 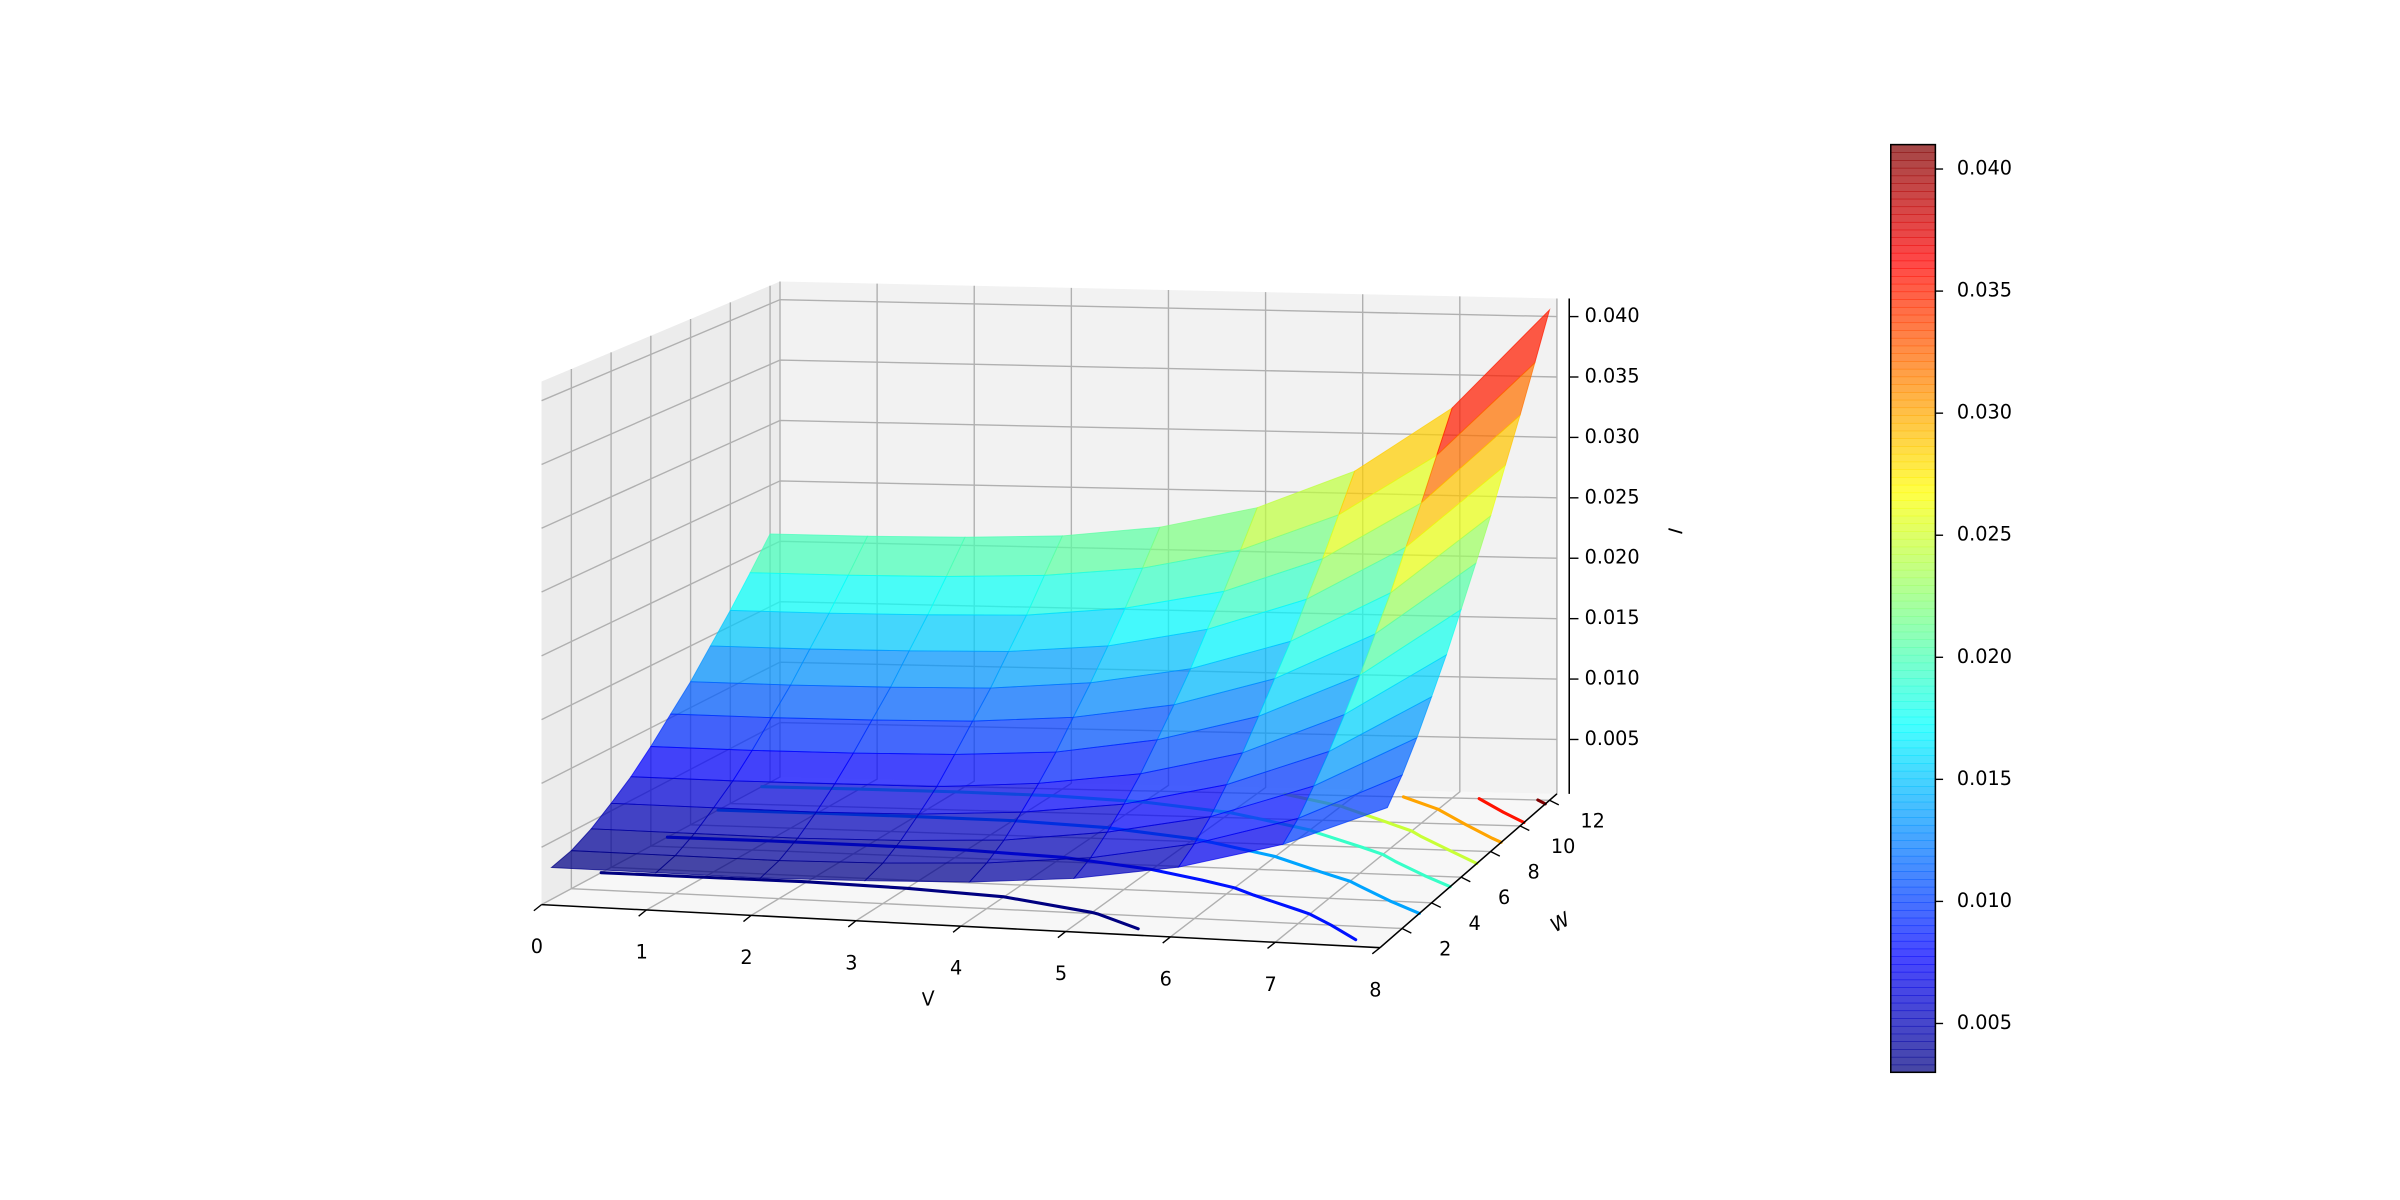 What do you see at coordinates (746, 957) in the screenshot?
I see `x-tick-label: 2` at bounding box center [746, 957].